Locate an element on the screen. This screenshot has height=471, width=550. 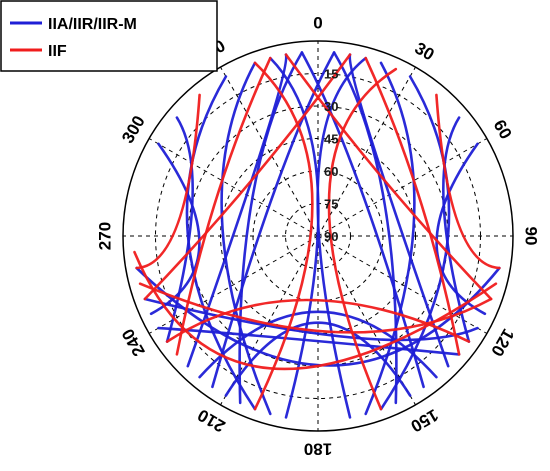
legend-label-iia: IIA/IIR/IIR-M is located at coordinates (92, 24).